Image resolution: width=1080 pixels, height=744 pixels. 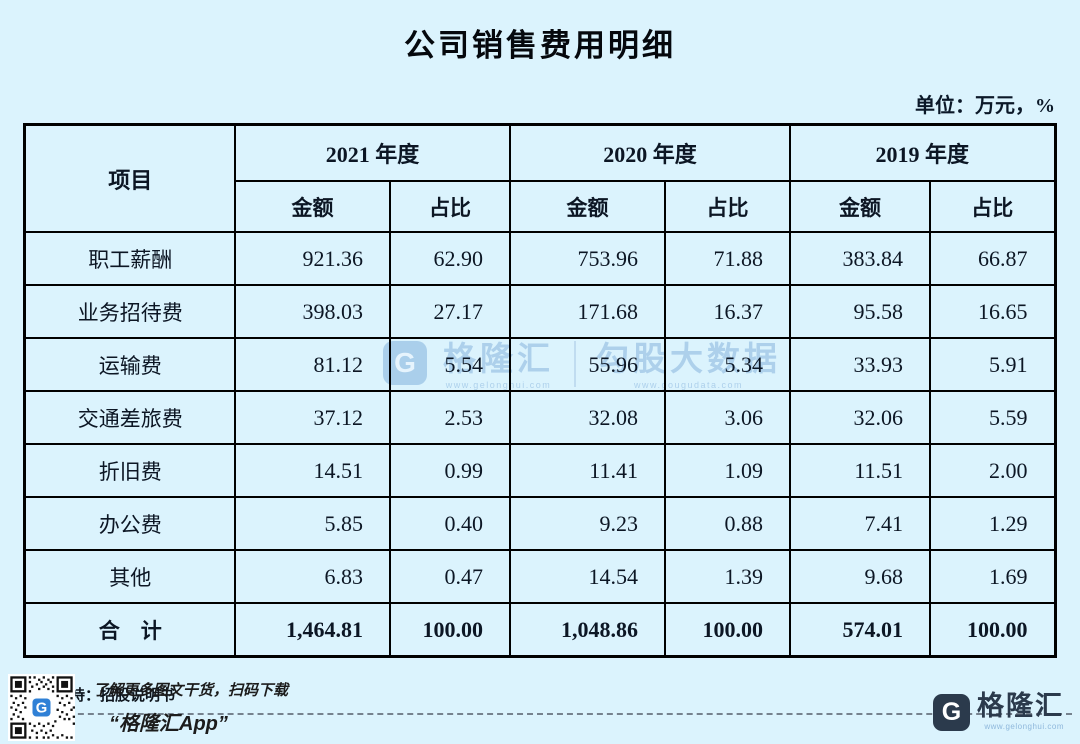 What do you see at coordinates (860, 206) in the screenshot?
I see `header-amount-2019: 金额` at bounding box center [860, 206].